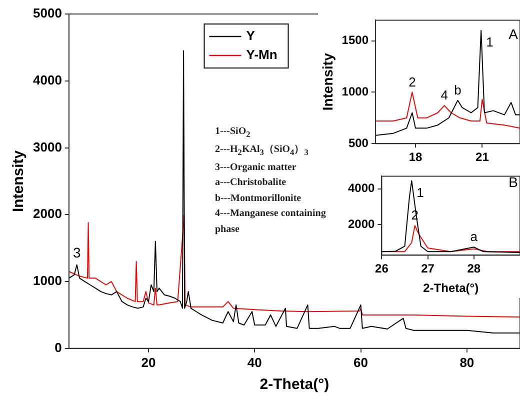 Image resolution: width=520 pixels, height=406 pixels. Describe the element at coordinates (467, 362) in the screenshot. I see `x-tick-label: 80` at that location.